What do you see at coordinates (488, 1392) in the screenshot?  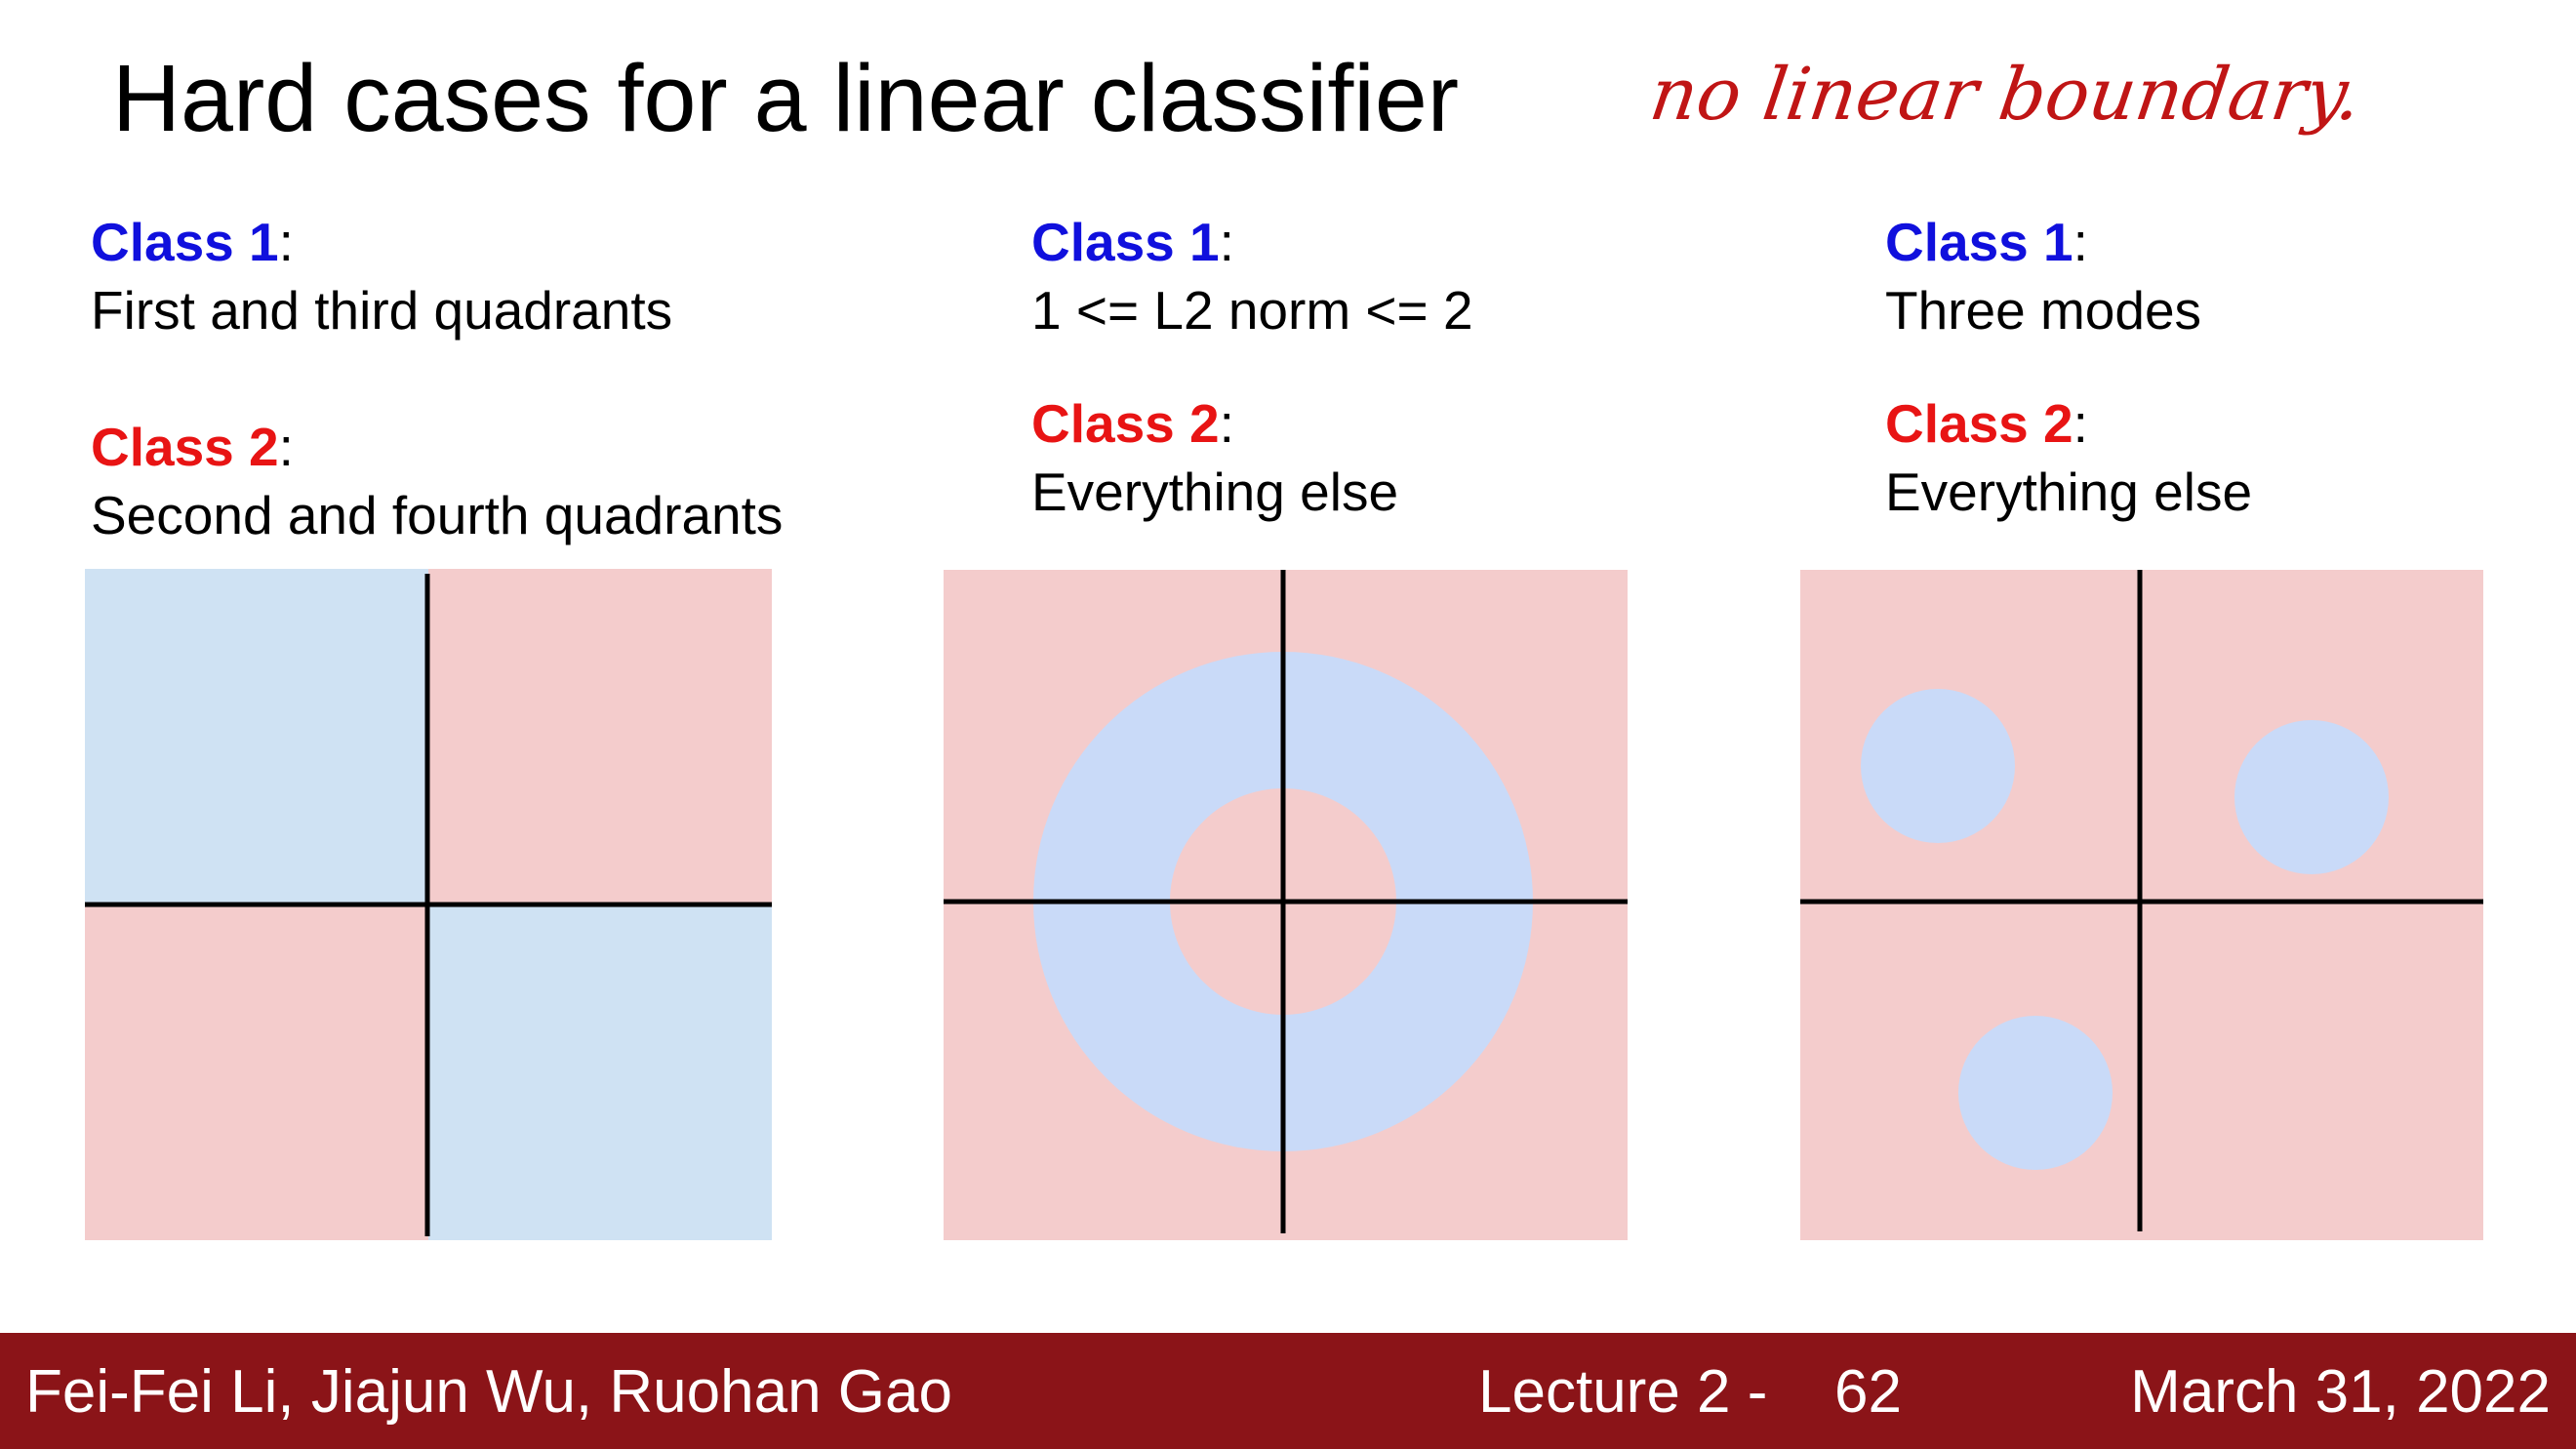 I see `footer-authors: Fei-Fei Li, Jiajun Wu, Ruohan Gao` at bounding box center [488, 1392].